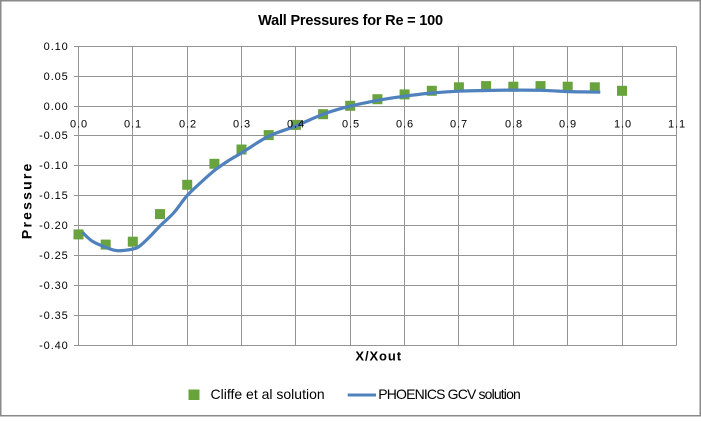  I want to click on svg-text: 0.00, so click(56, 107).